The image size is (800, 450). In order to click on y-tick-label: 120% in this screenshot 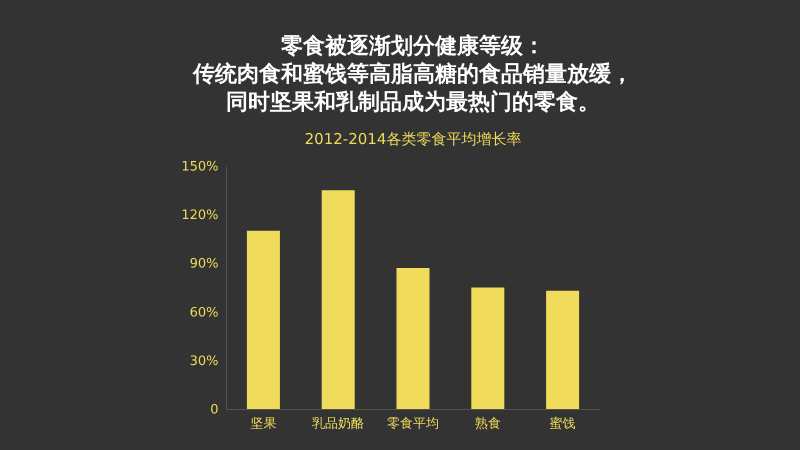, I will do `click(199, 216)`.